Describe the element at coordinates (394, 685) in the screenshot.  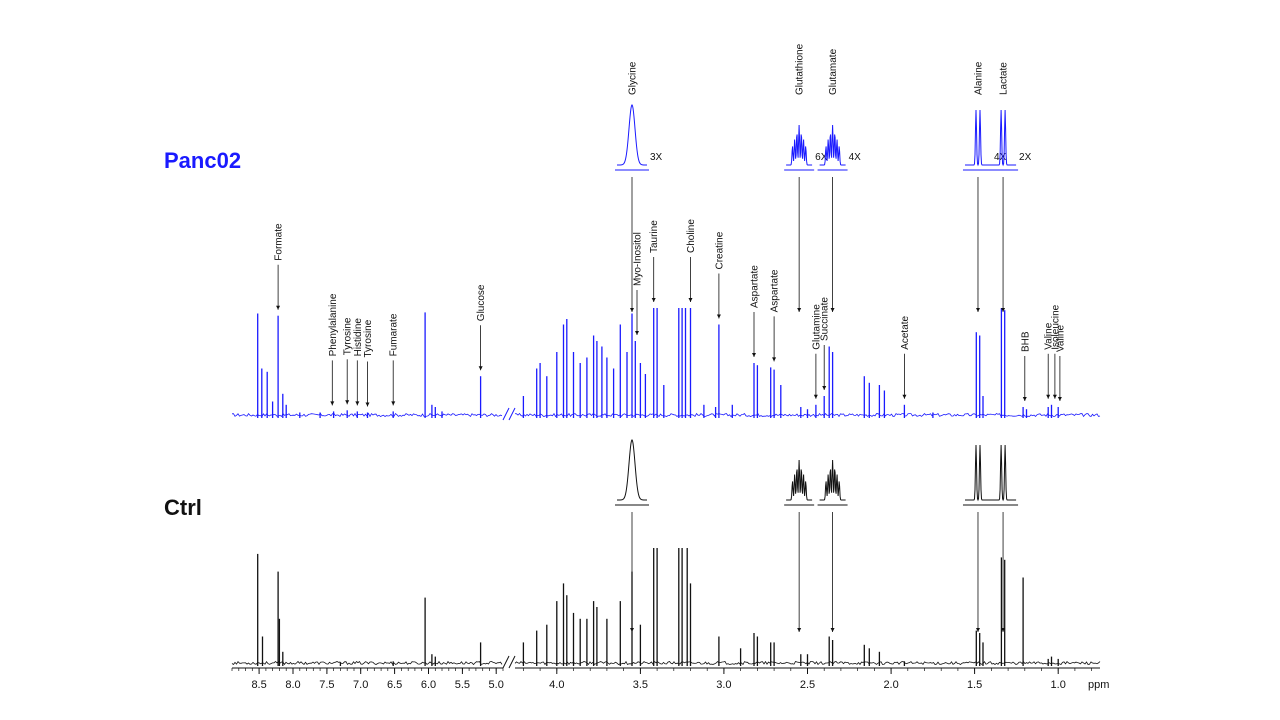
I see `x-tick-label-4: 6.5` at that location.